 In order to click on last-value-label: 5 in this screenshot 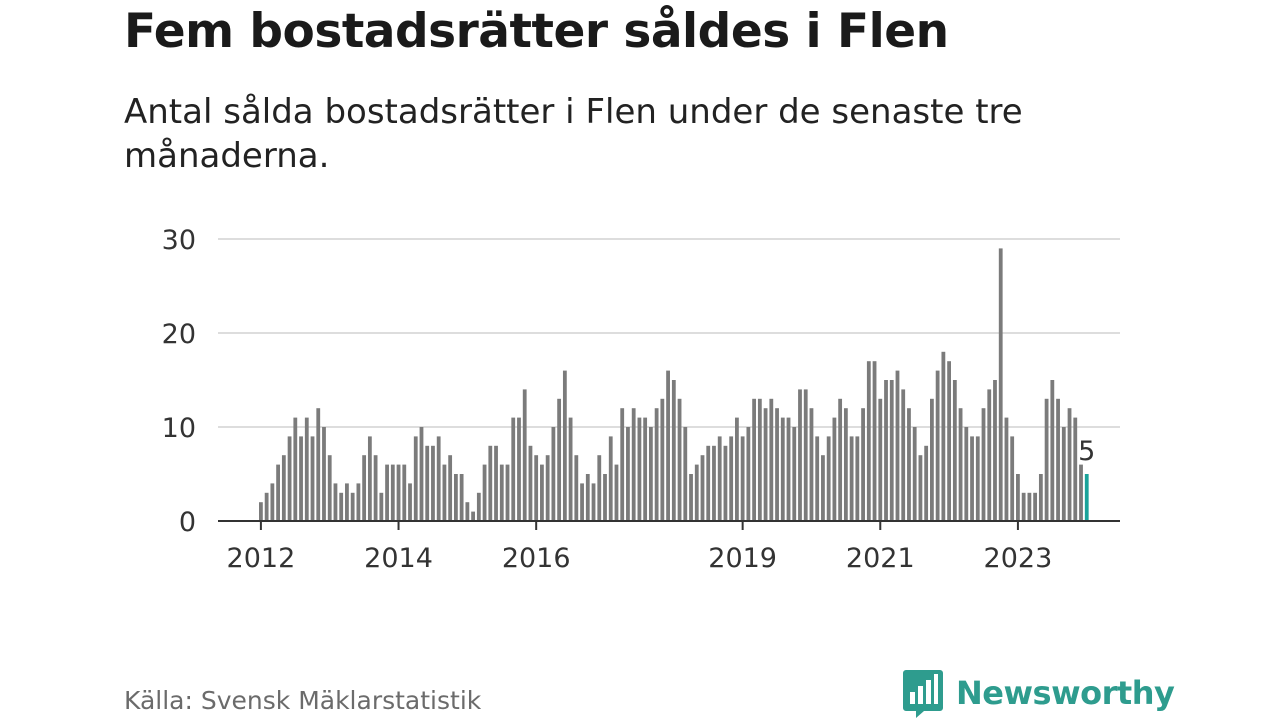, I will do `click(1086, 451)`.